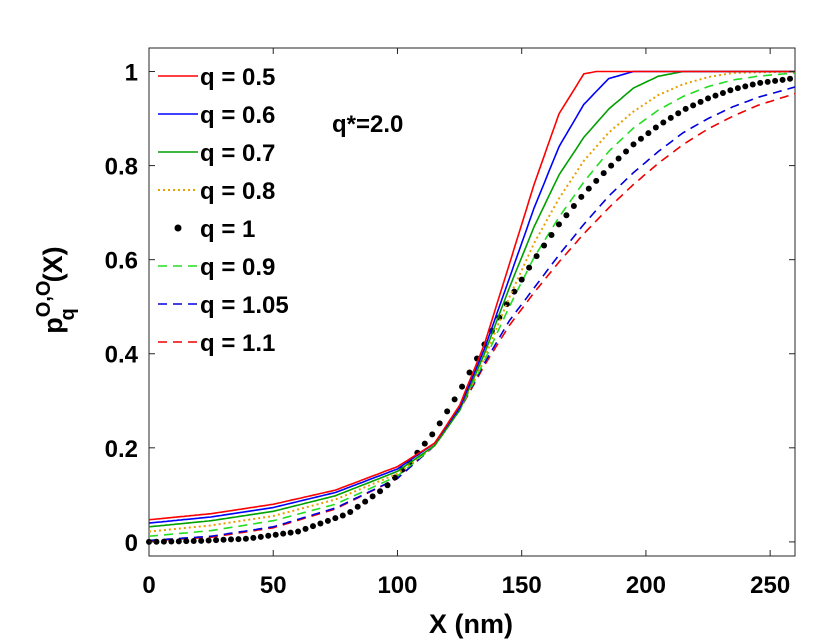  I want to click on annotation-qstar: q*=2.0, so click(367, 124).